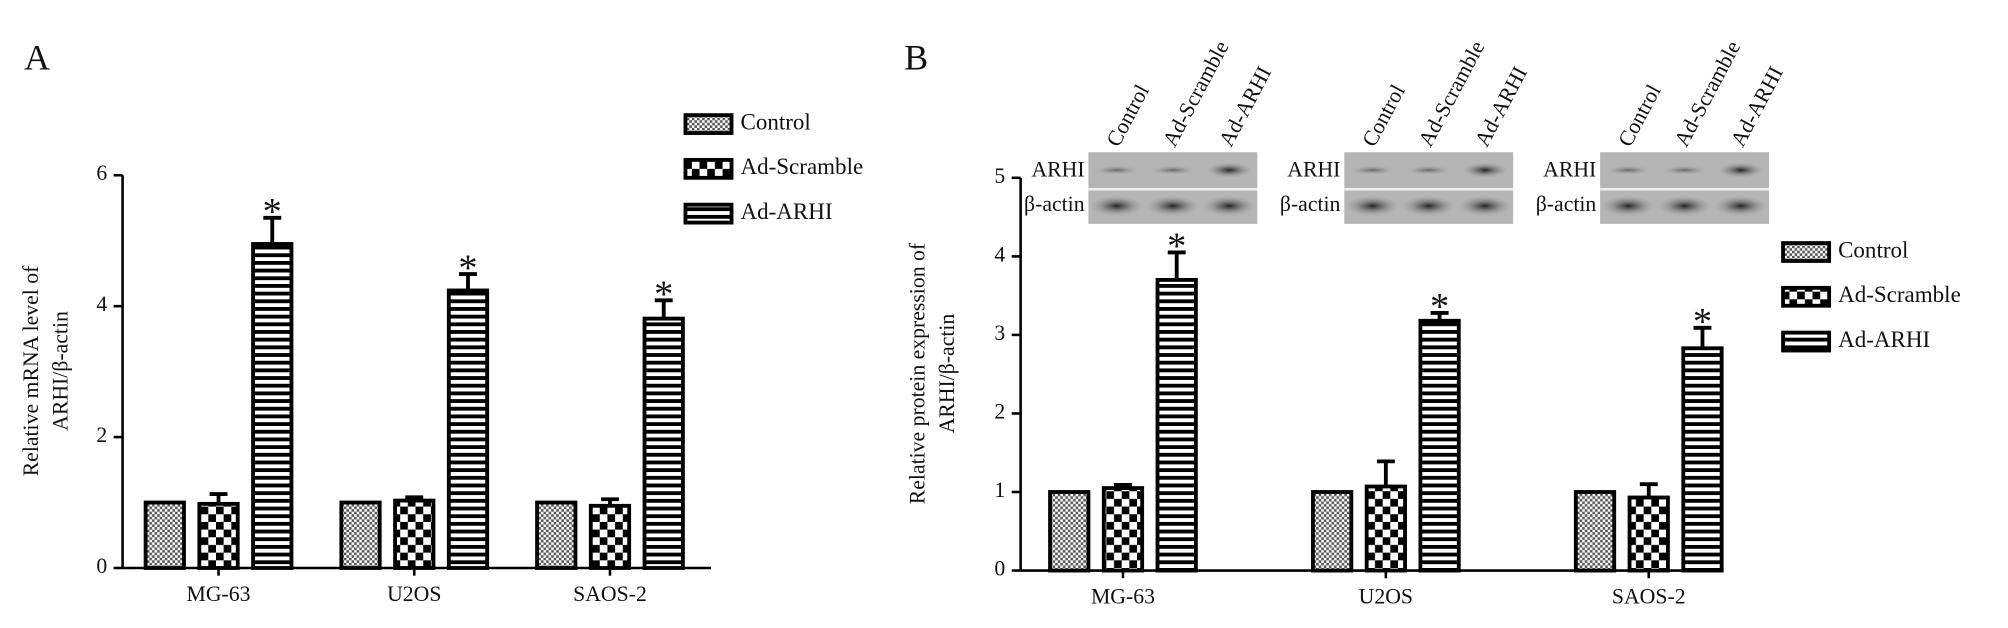  What do you see at coordinates (31, 370) in the screenshot?
I see `y-axis-label: Relative mRNA level of` at bounding box center [31, 370].